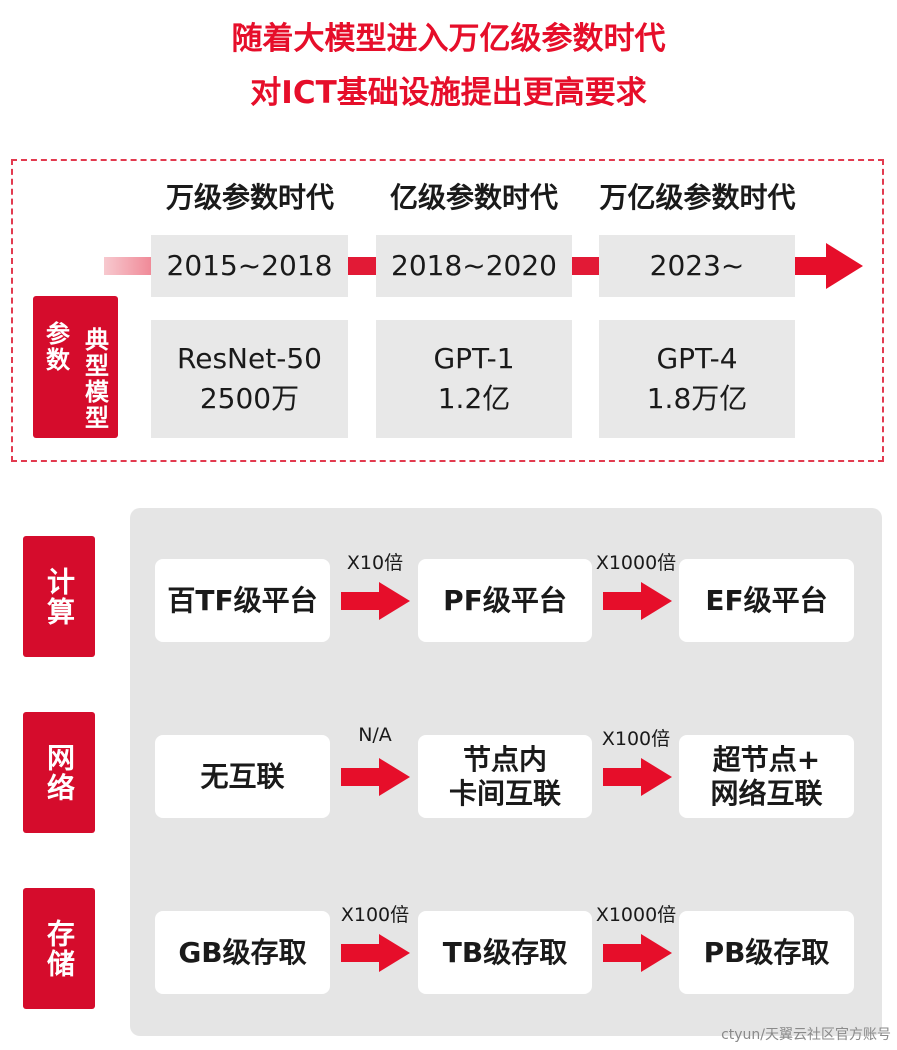 The image size is (897, 1050). I want to click on model-params: 1.8万亿, so click(697, 398).